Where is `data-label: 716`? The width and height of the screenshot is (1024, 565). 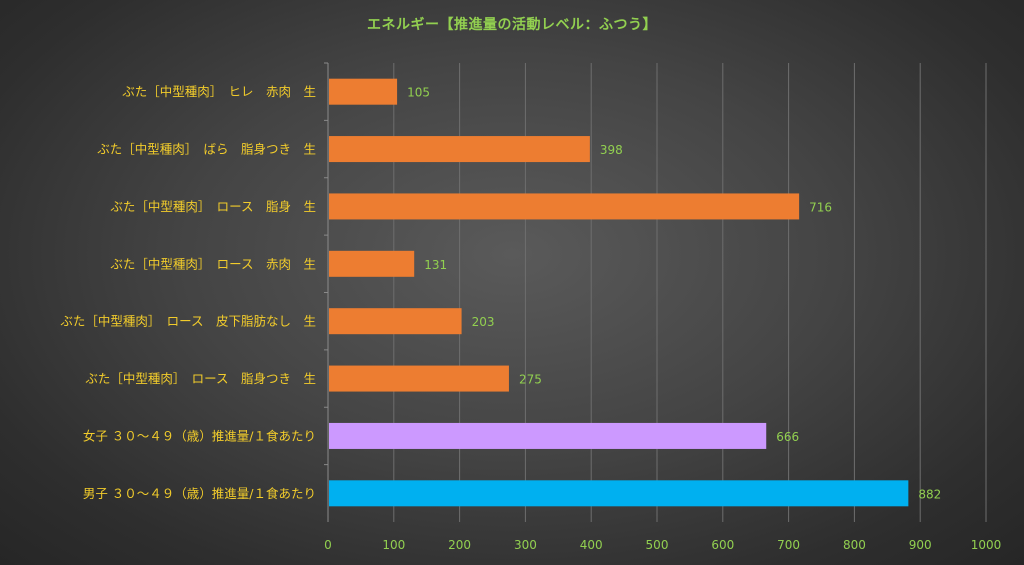 data-label: 716 is located at coordinates (820, 207).